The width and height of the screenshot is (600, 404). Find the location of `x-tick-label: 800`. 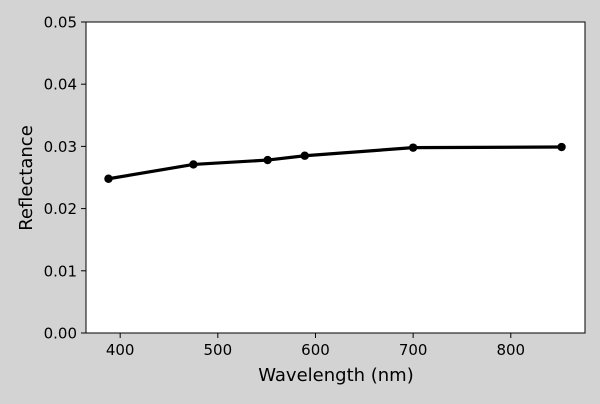

x-tick-label: 800 is located at coordinates (510, 350).